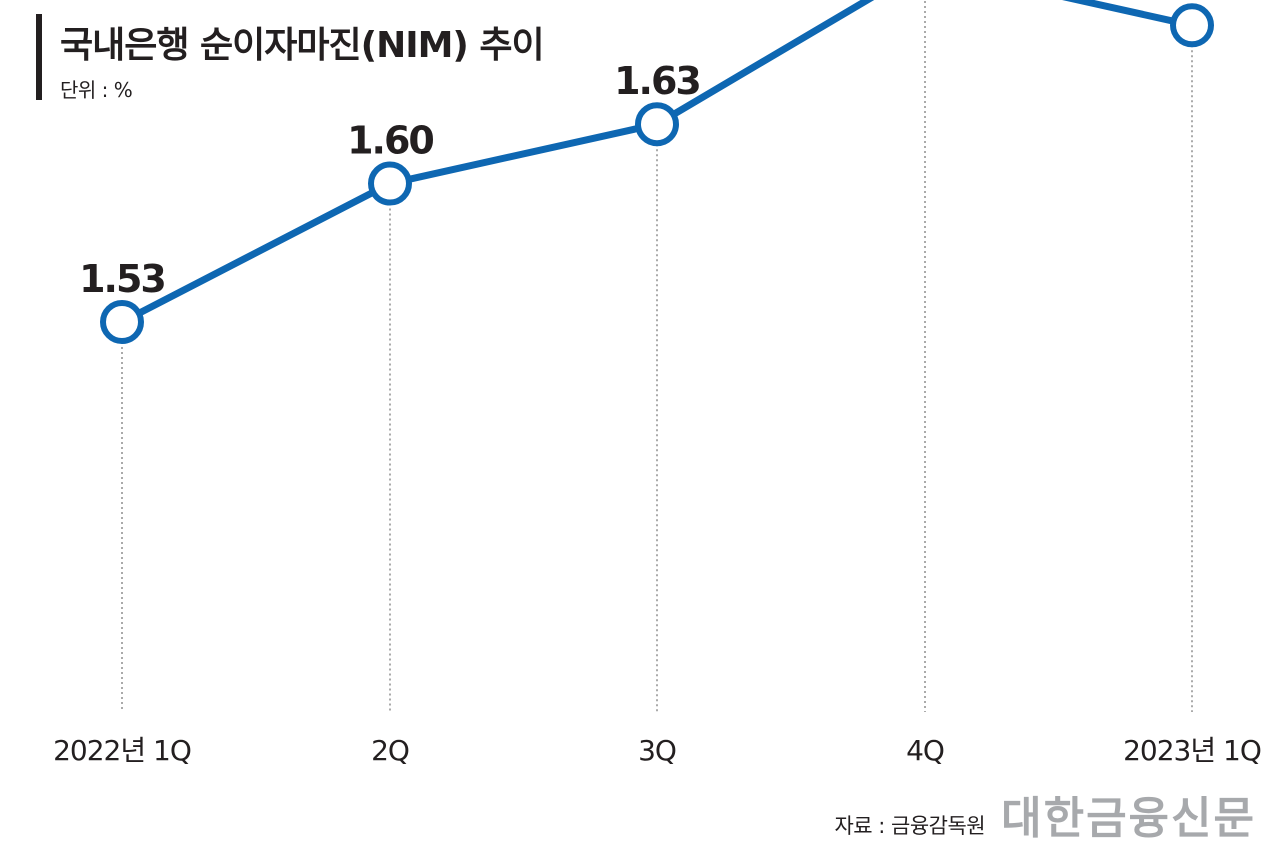 The width and height of the screenshot is (1280, 864). Describe the element at coordinates (39, 57) in the screenshot. I see `title-accent-bar` at that location.